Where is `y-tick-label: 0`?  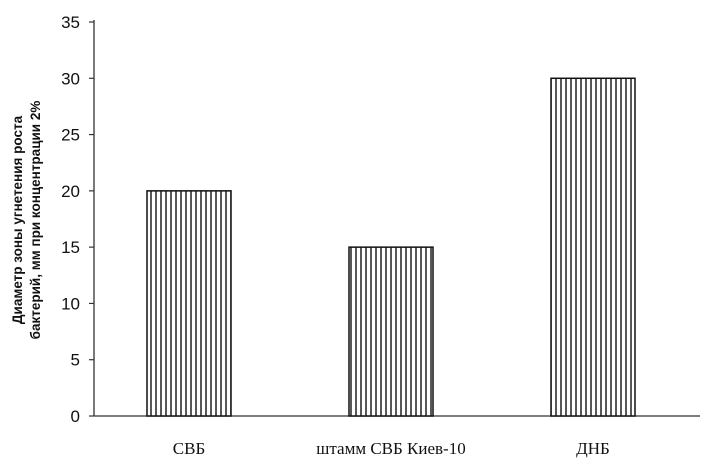
y-tick-label: 0 is located at coordinates (75, 416).